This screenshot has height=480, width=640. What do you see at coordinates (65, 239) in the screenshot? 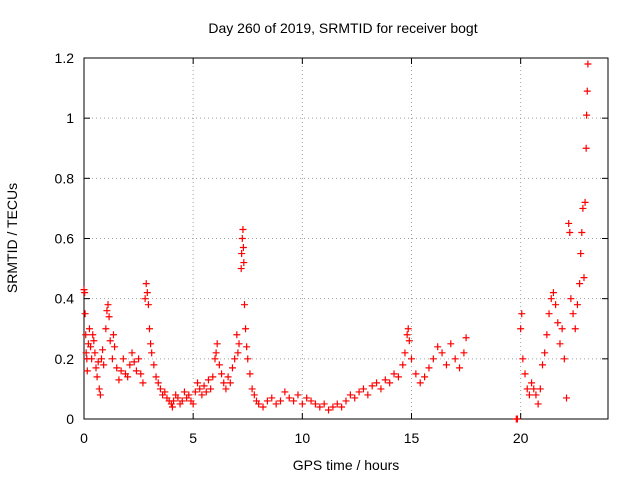
I see `y-tick-label: 0.6` at bounding box center [65, 239].